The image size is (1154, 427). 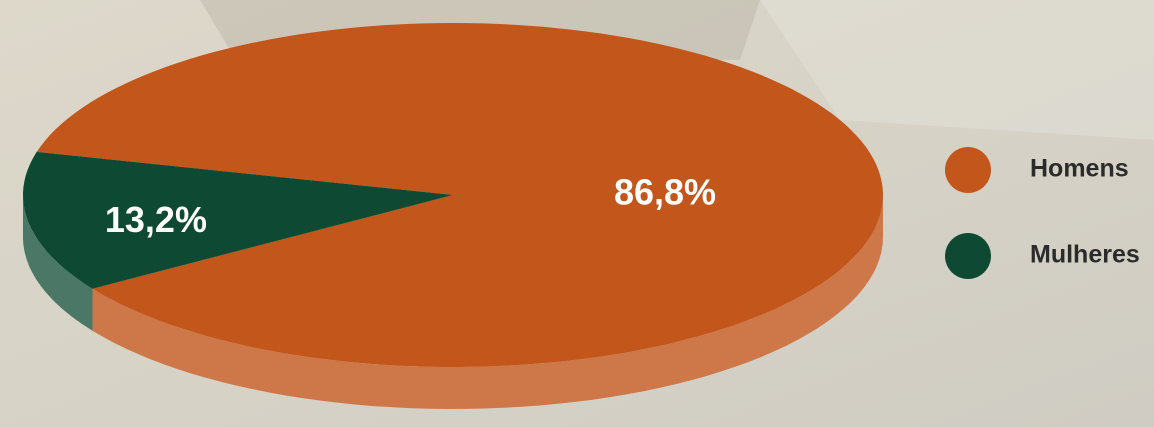 I want to click on legend-label: Homens, so click(x=1079, y=169).